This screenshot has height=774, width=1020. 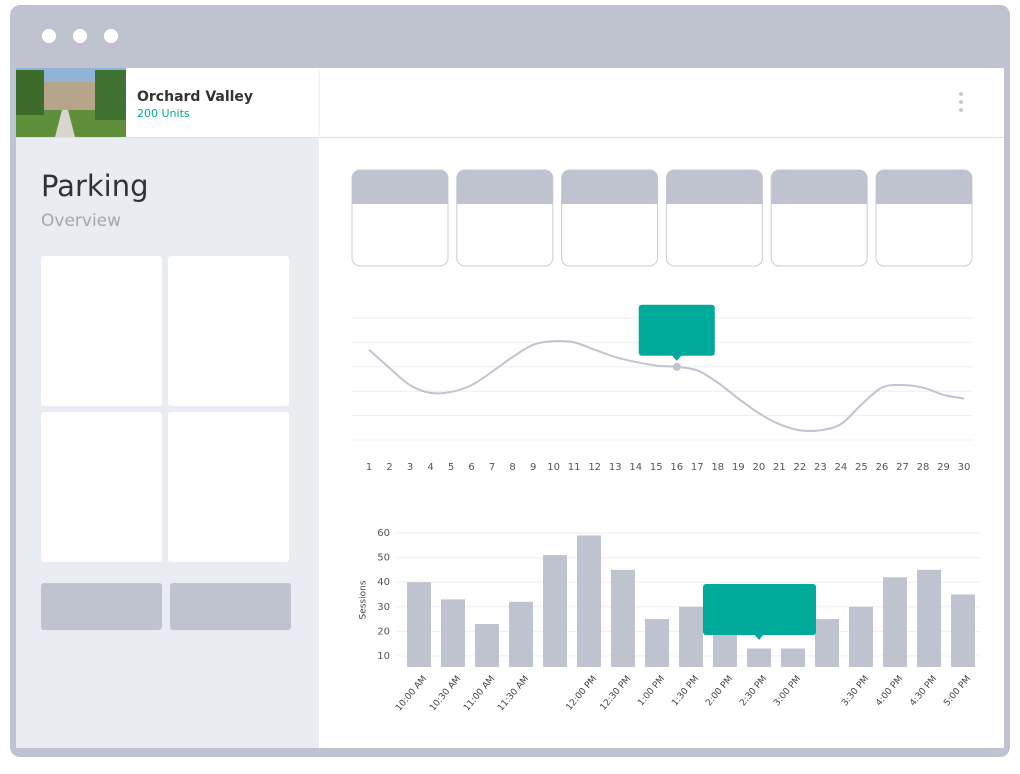 I want to click on x-tick-label: 20, so click(x=758, y=467).